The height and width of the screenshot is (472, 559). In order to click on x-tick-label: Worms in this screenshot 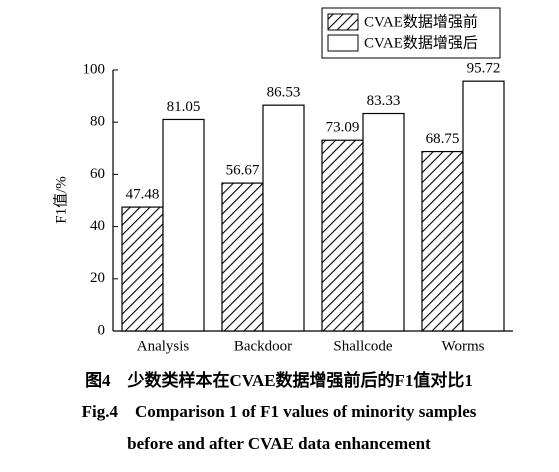, I will do `click(463, 346)`.